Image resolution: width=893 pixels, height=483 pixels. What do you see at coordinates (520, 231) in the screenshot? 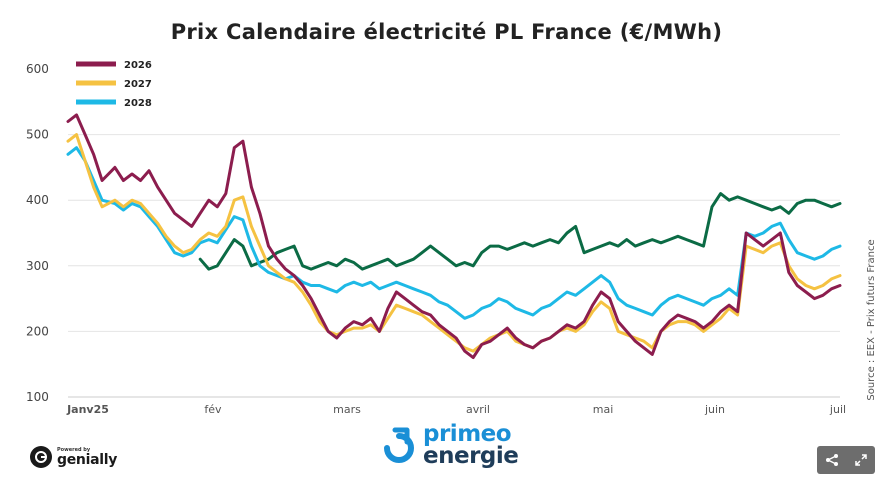
I see `series-line-unlabeled` at bounding box center [520, 231].